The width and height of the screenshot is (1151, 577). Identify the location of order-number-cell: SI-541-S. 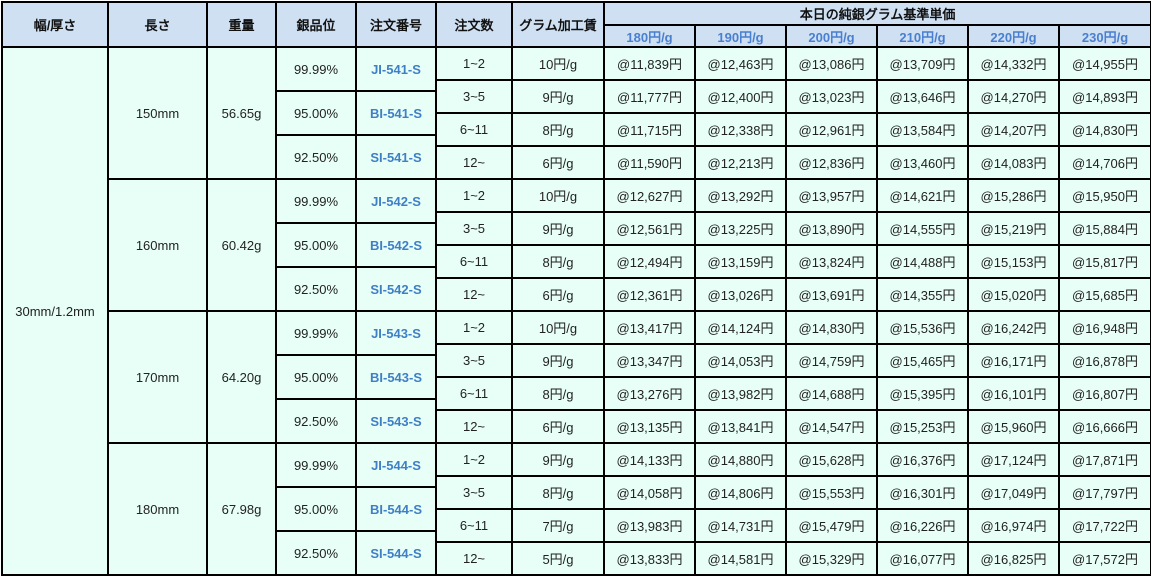
(396, 157).